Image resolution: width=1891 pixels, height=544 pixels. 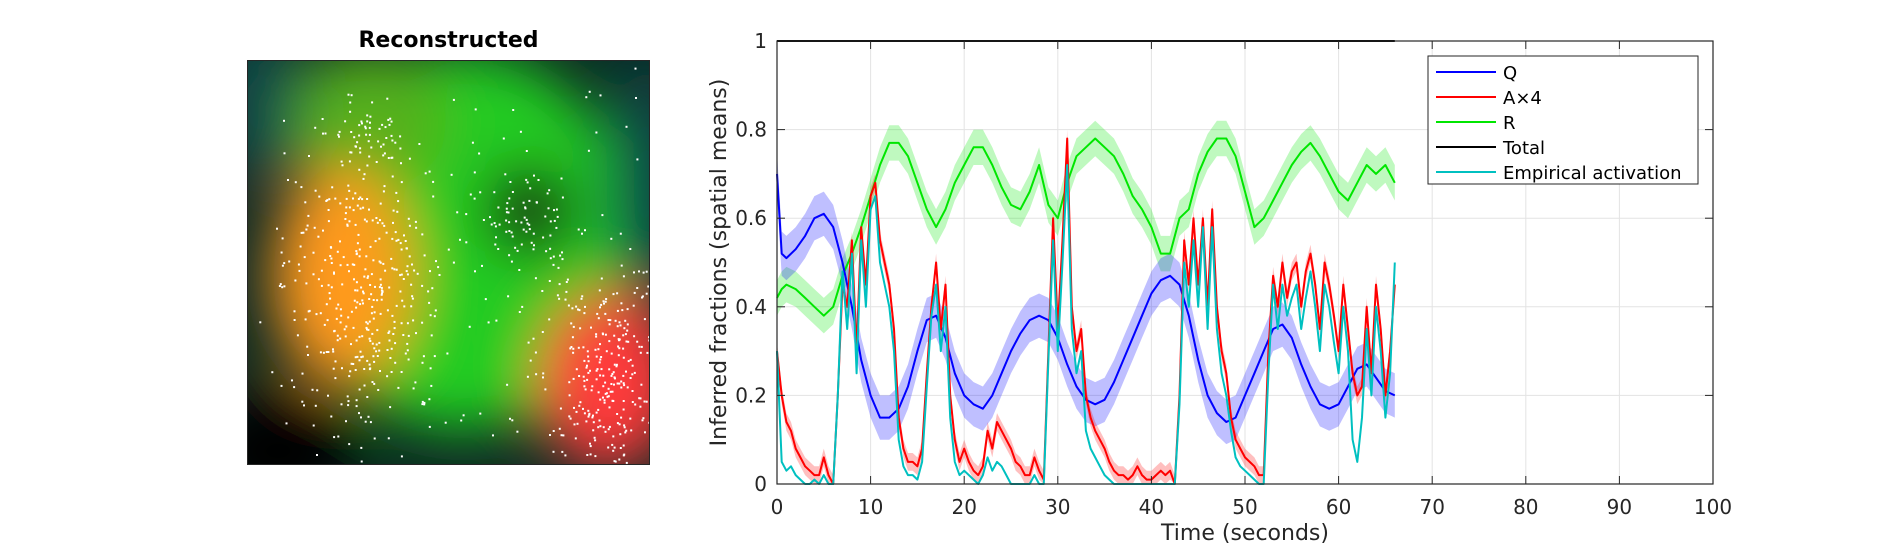 I want to click on legend-entry: Empirical activation, so click(x=1592, y=173).